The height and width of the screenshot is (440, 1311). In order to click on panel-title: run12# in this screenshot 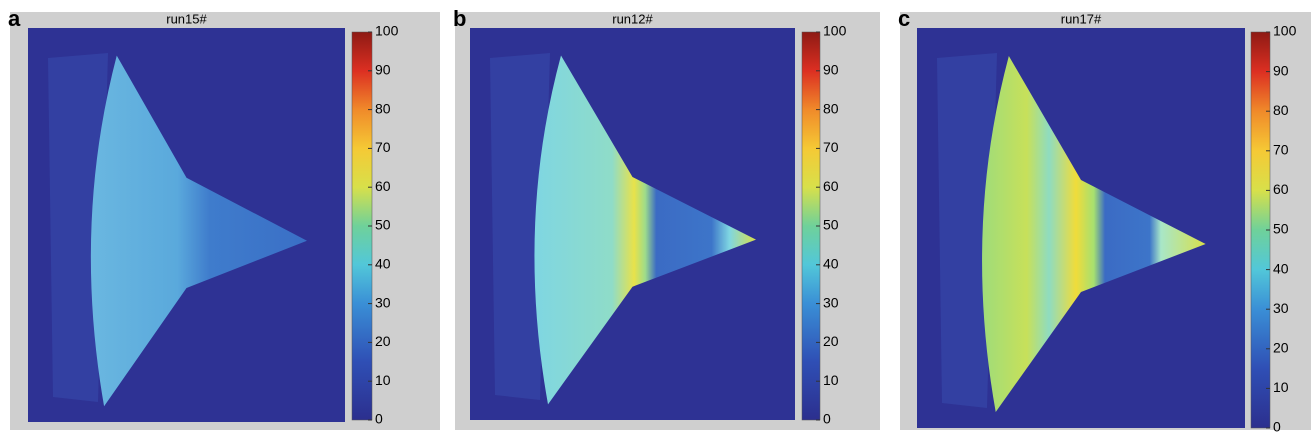, I will do `click(632, 18)`.